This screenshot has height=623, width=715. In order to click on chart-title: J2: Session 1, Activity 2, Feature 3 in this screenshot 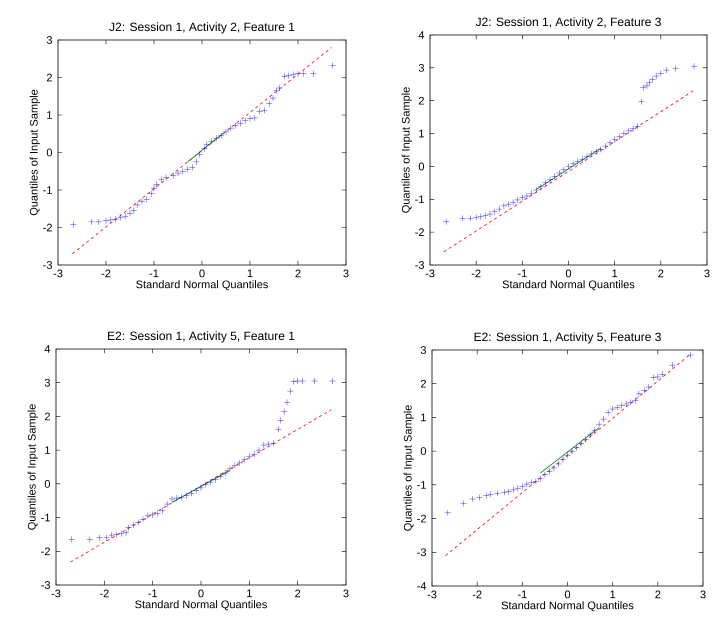, I will do `click(568, 22)`.